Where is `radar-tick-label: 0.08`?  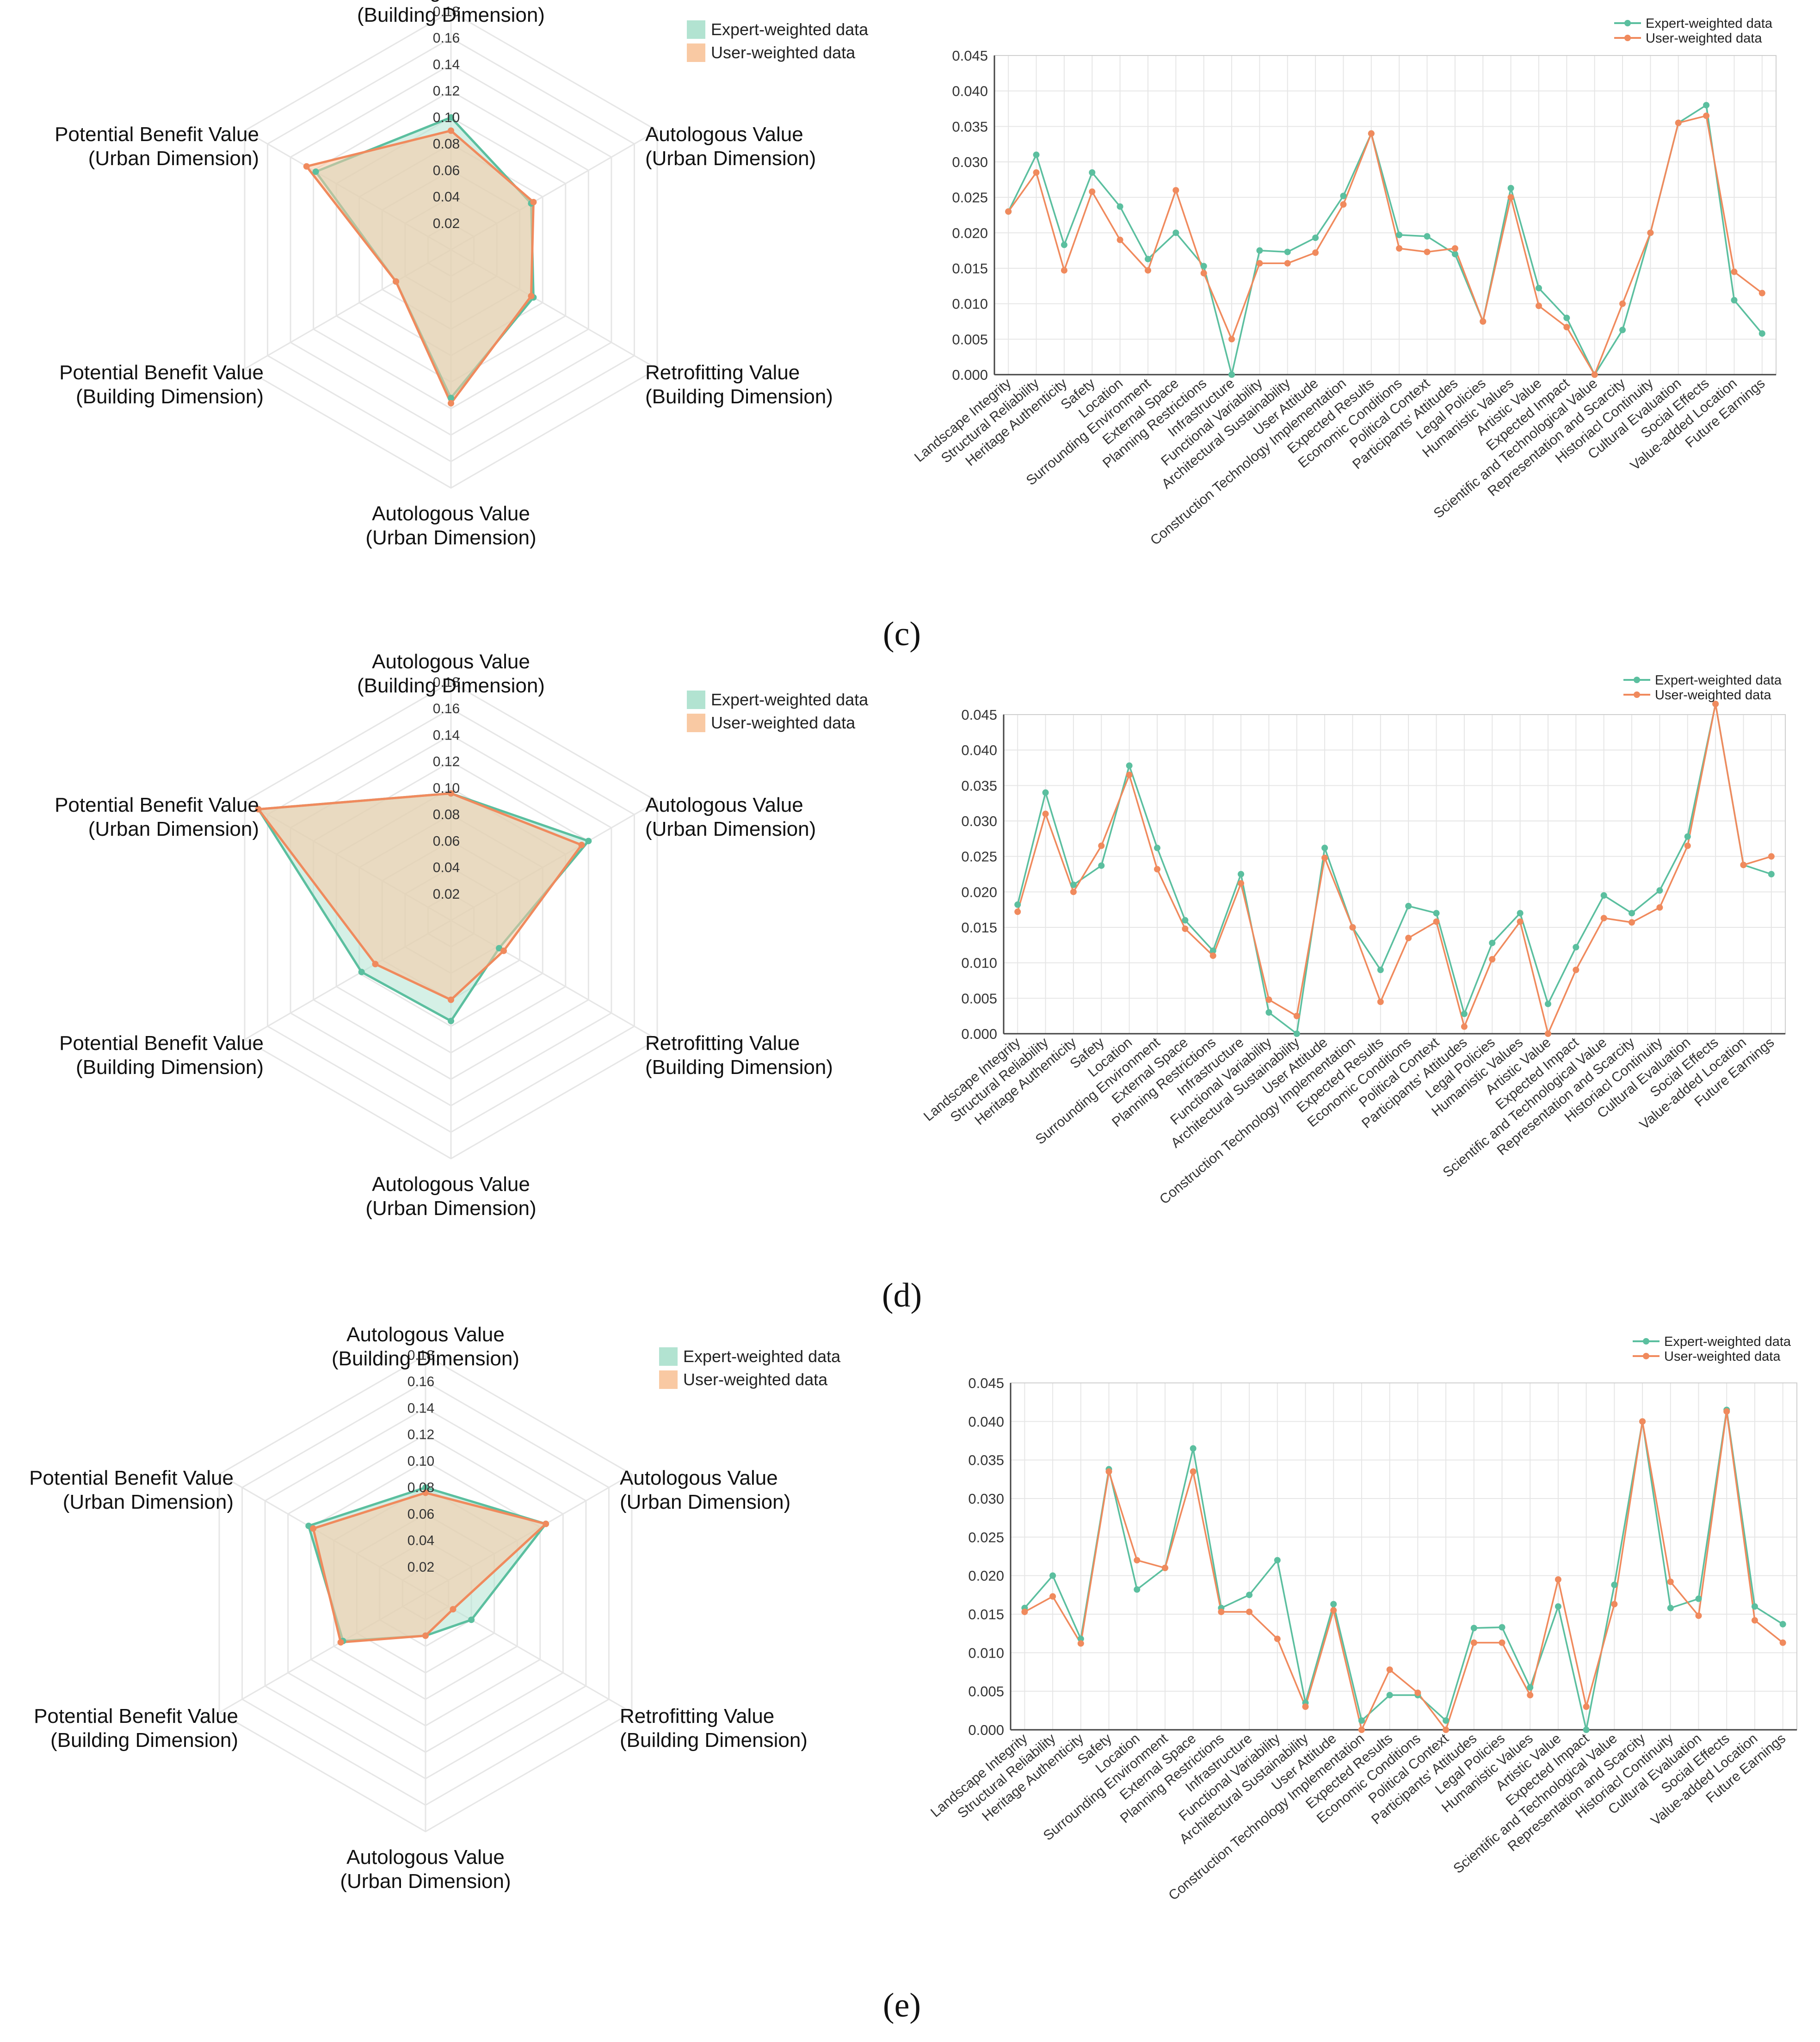 radar-tick-label: 0.08 is located at coordinates (420, 1487).